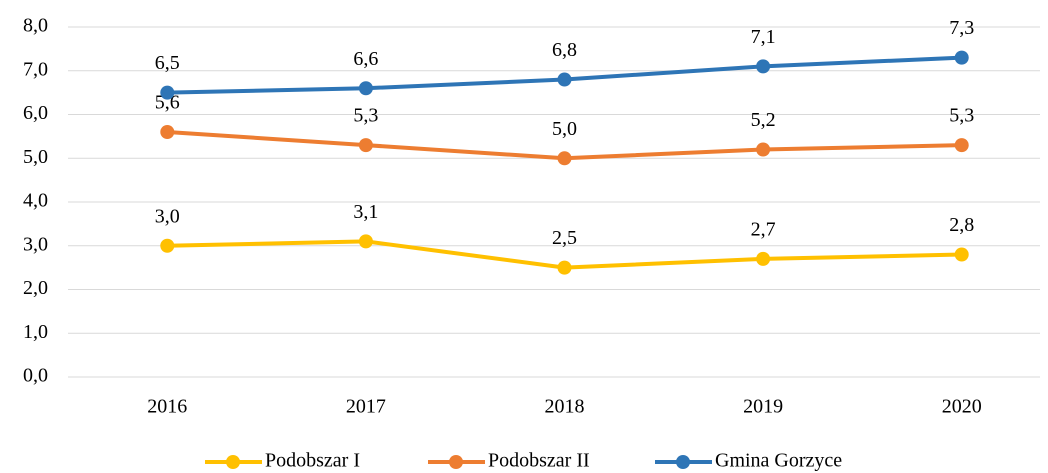 Image resolution: width=1048 pixels, height=473 pixels. Describe the element at coordinates (763, 229) in the screenshot. I see `data-label: 2,7` at that location.